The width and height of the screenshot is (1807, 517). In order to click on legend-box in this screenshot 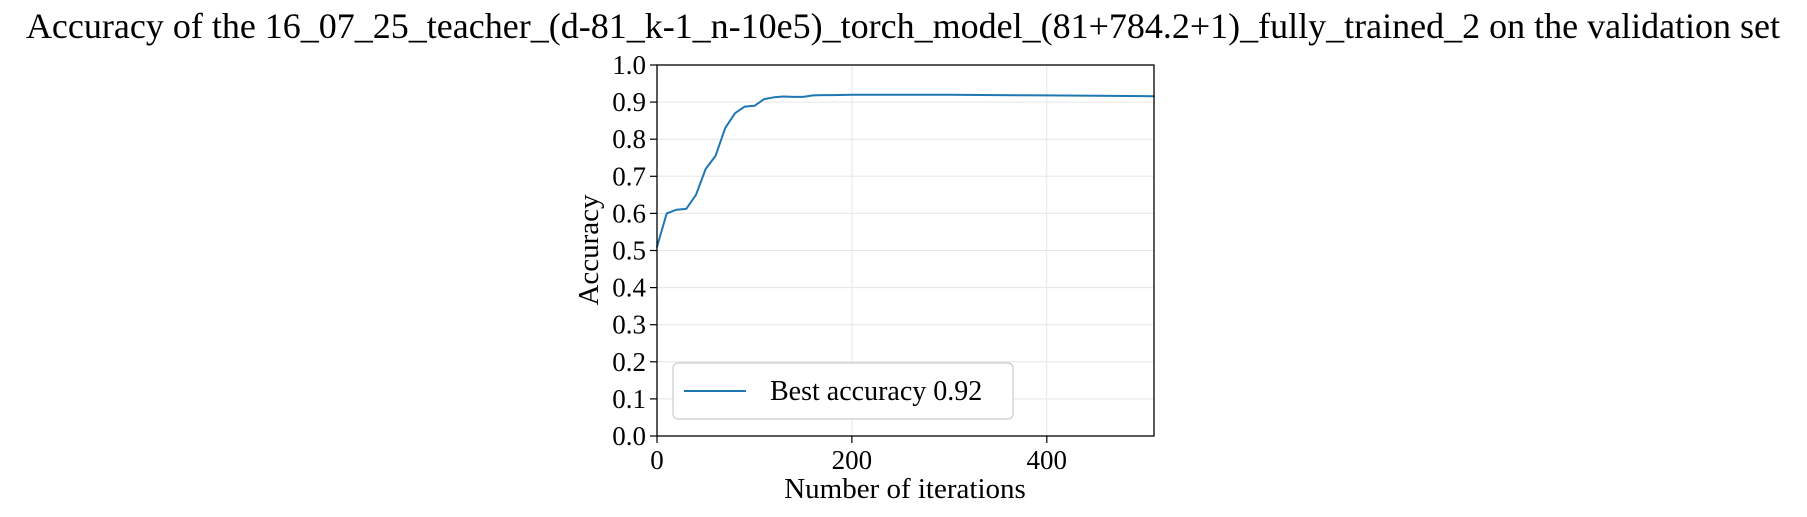, I will do `click(843, 391)`.